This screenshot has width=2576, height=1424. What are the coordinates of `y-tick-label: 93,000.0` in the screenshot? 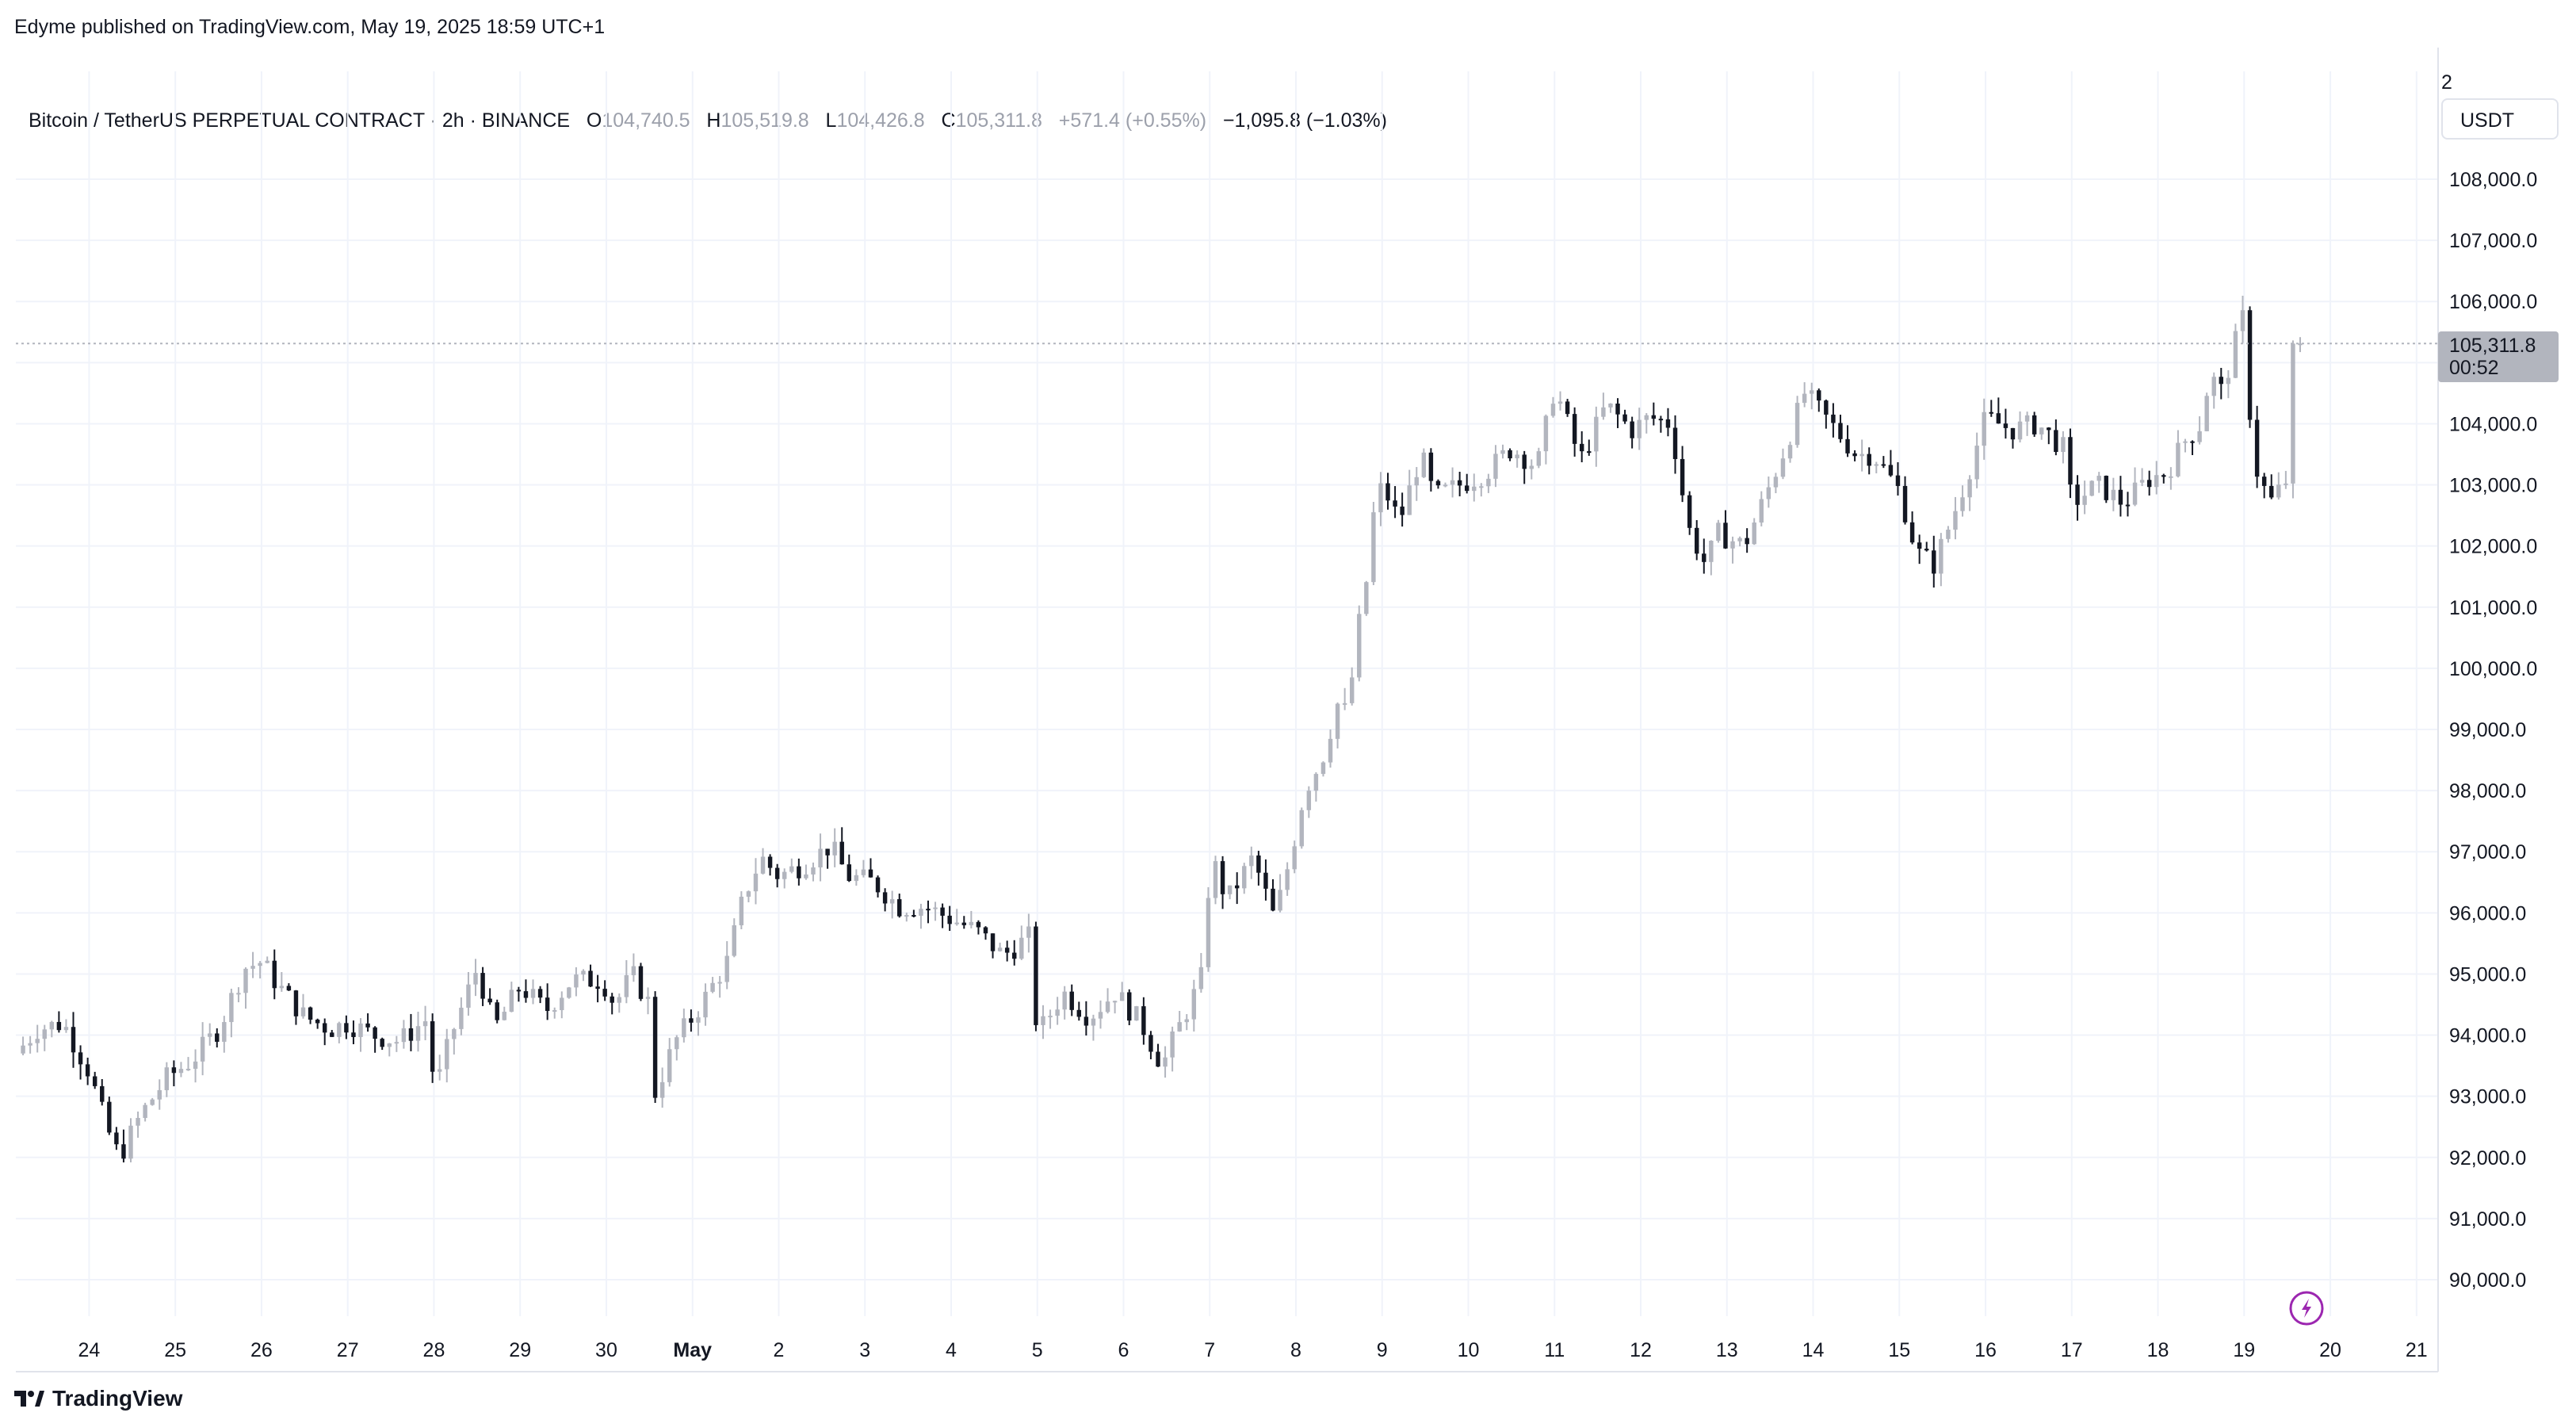 It's located at (2487, 1097).